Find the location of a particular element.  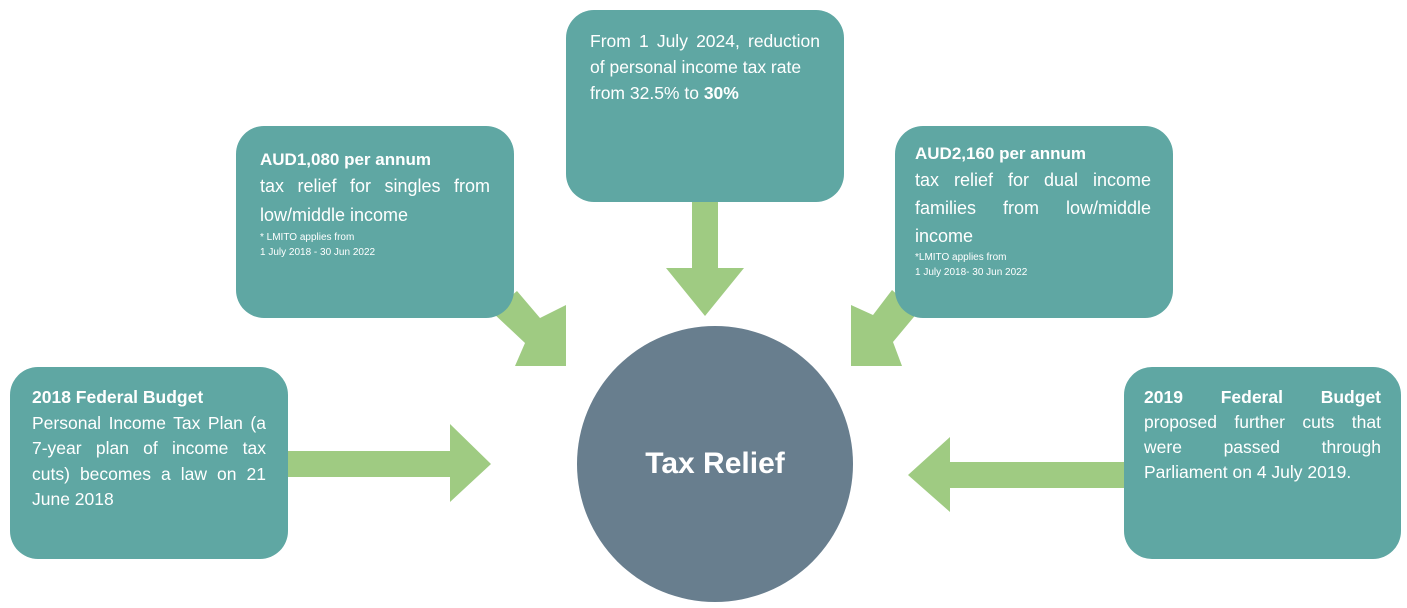

dual-relief-note-line2: 1 July 2018- 30 Jun 2022 is located at coordinates (971, 272).